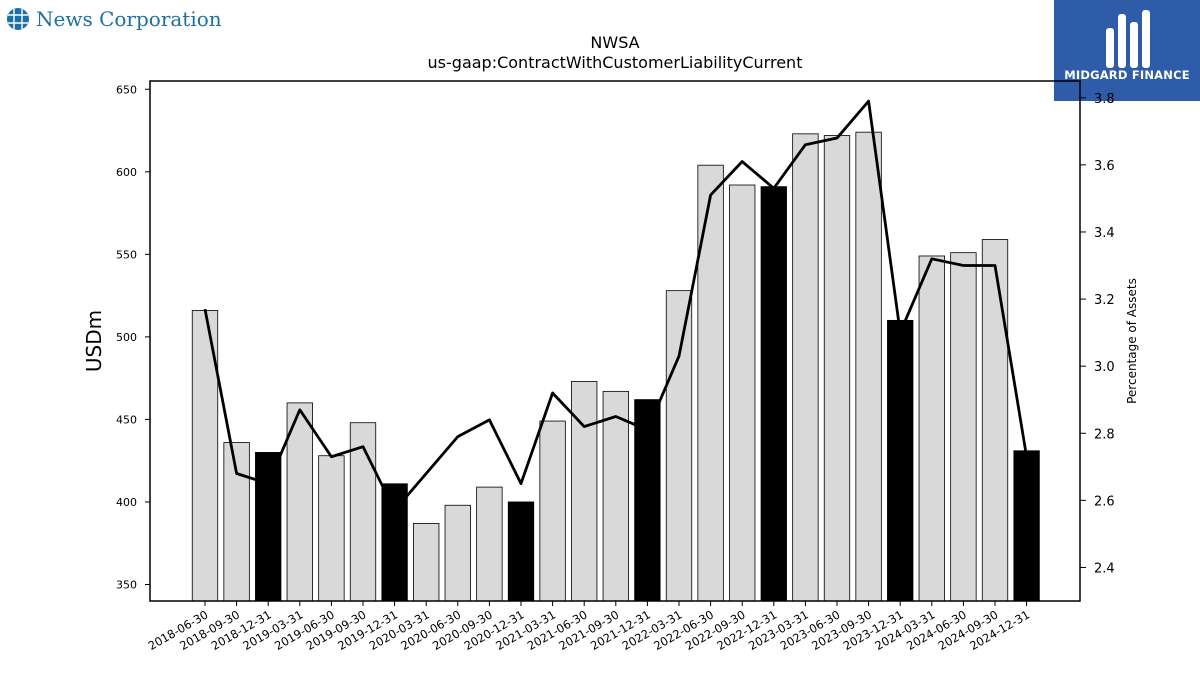 The height and width of the screenshot is (675, 1200). What do you see at coordinates (1104, 501) in the screenshot?
I see `y2-tick-label: 2.6` at bounding box center [1104, 501].